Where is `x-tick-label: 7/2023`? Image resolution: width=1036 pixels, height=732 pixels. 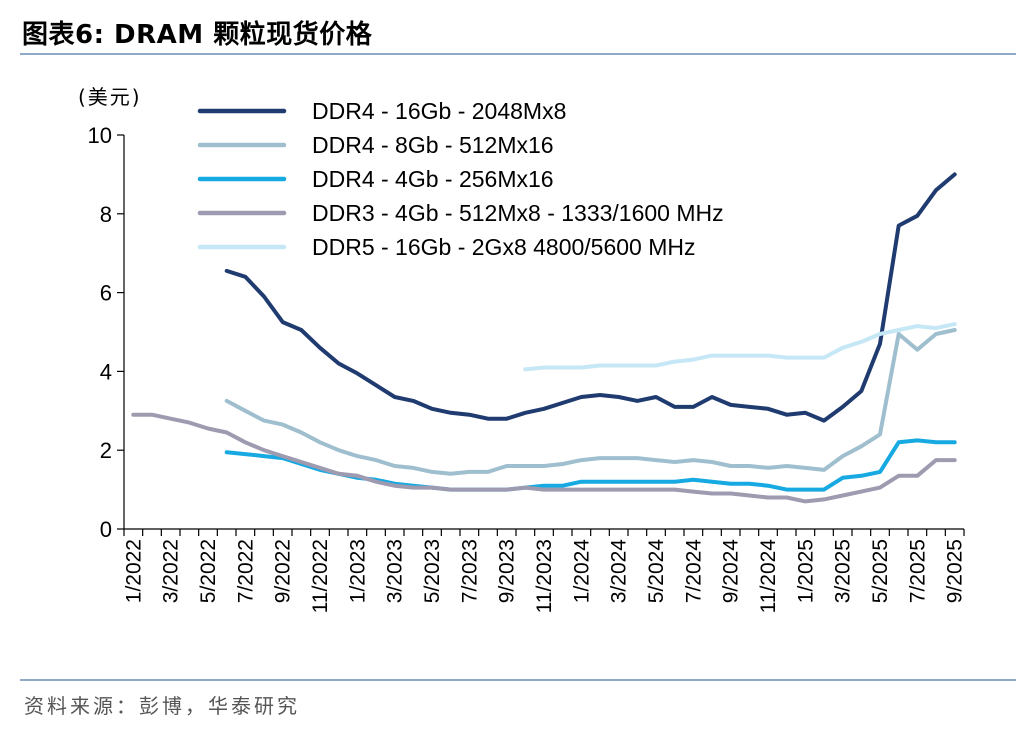 x-tick-label: 7/2023 is located at coordinates (469, 571).